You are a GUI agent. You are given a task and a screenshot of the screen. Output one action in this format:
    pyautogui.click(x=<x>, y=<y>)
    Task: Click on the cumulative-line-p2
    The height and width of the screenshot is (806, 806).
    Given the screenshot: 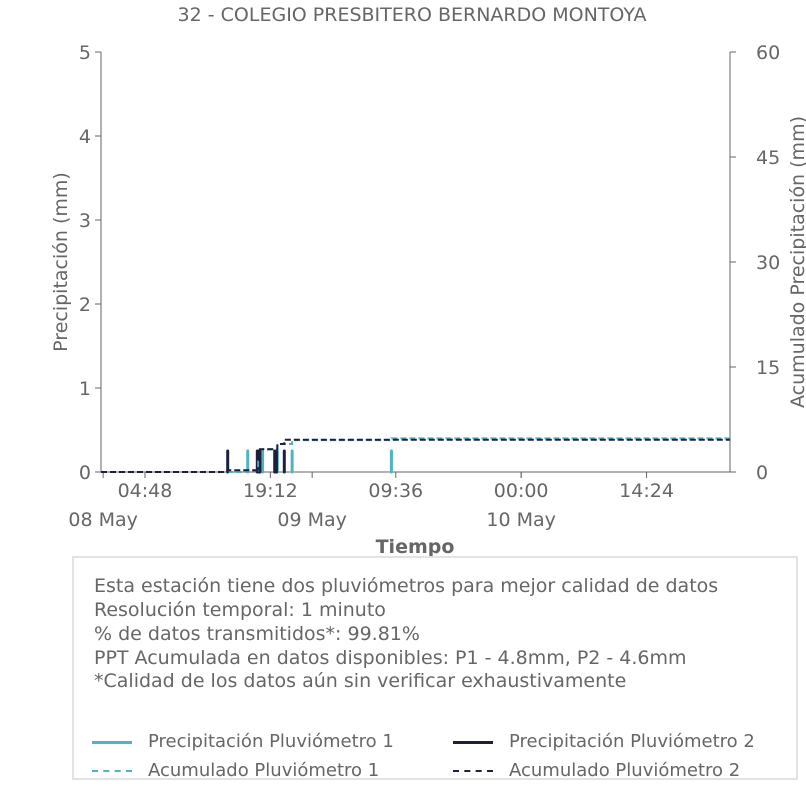 What is the action you would take?
    pyautogui.click(x=415, y=455)
    